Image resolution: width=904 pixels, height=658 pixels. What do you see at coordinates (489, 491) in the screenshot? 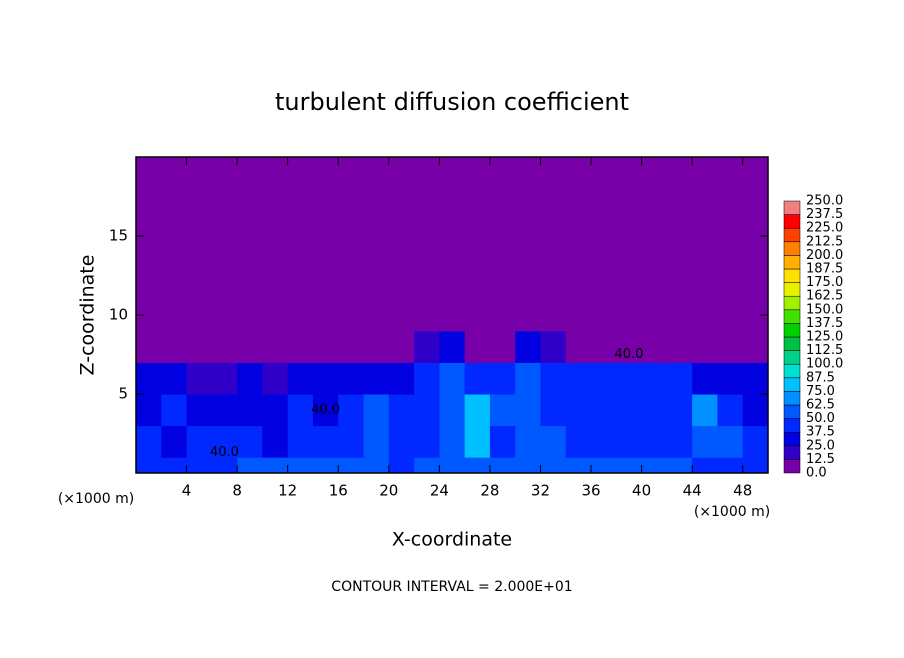
I see `x-tick-label: 28` at bounding box center [489, 491].